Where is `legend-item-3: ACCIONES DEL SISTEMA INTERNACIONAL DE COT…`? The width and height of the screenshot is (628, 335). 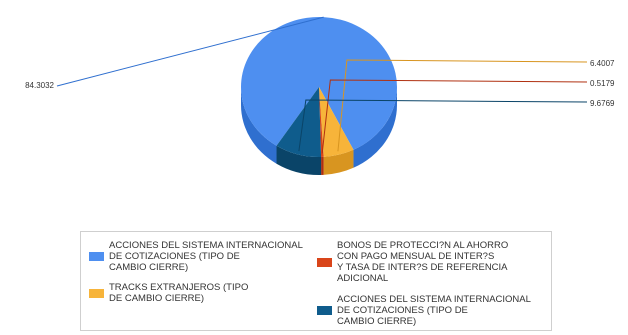 legend-item-3: ACCIONES DEL SISTEMA INTERNACIONAL DE COT… is located at coordinates (424, 310).